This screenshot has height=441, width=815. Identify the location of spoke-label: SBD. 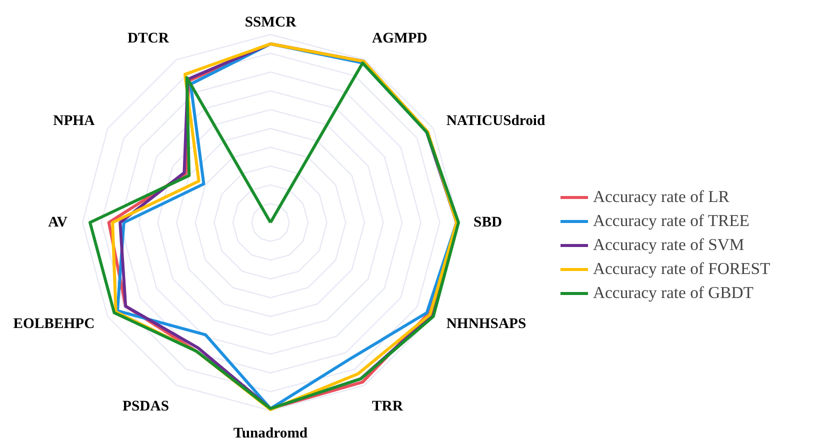
(488, 222).